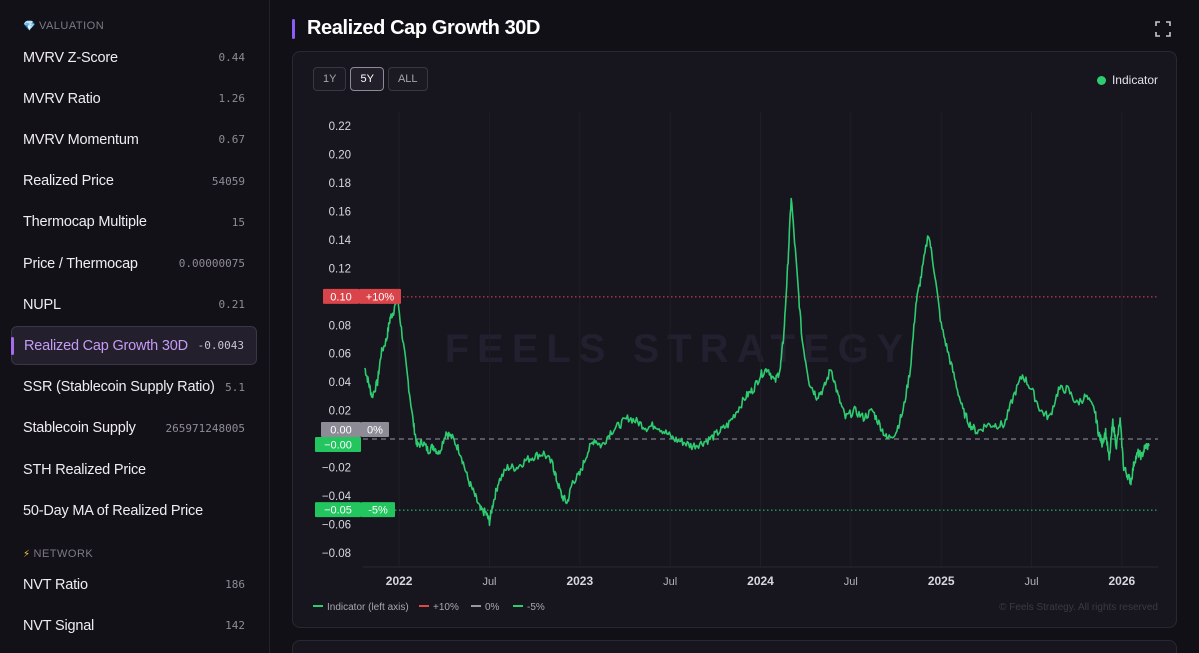  What do you see at coordinates (399, 581) in the screenshot?
I see `x-tick-label: 2022` at bounding box center [399, 581].